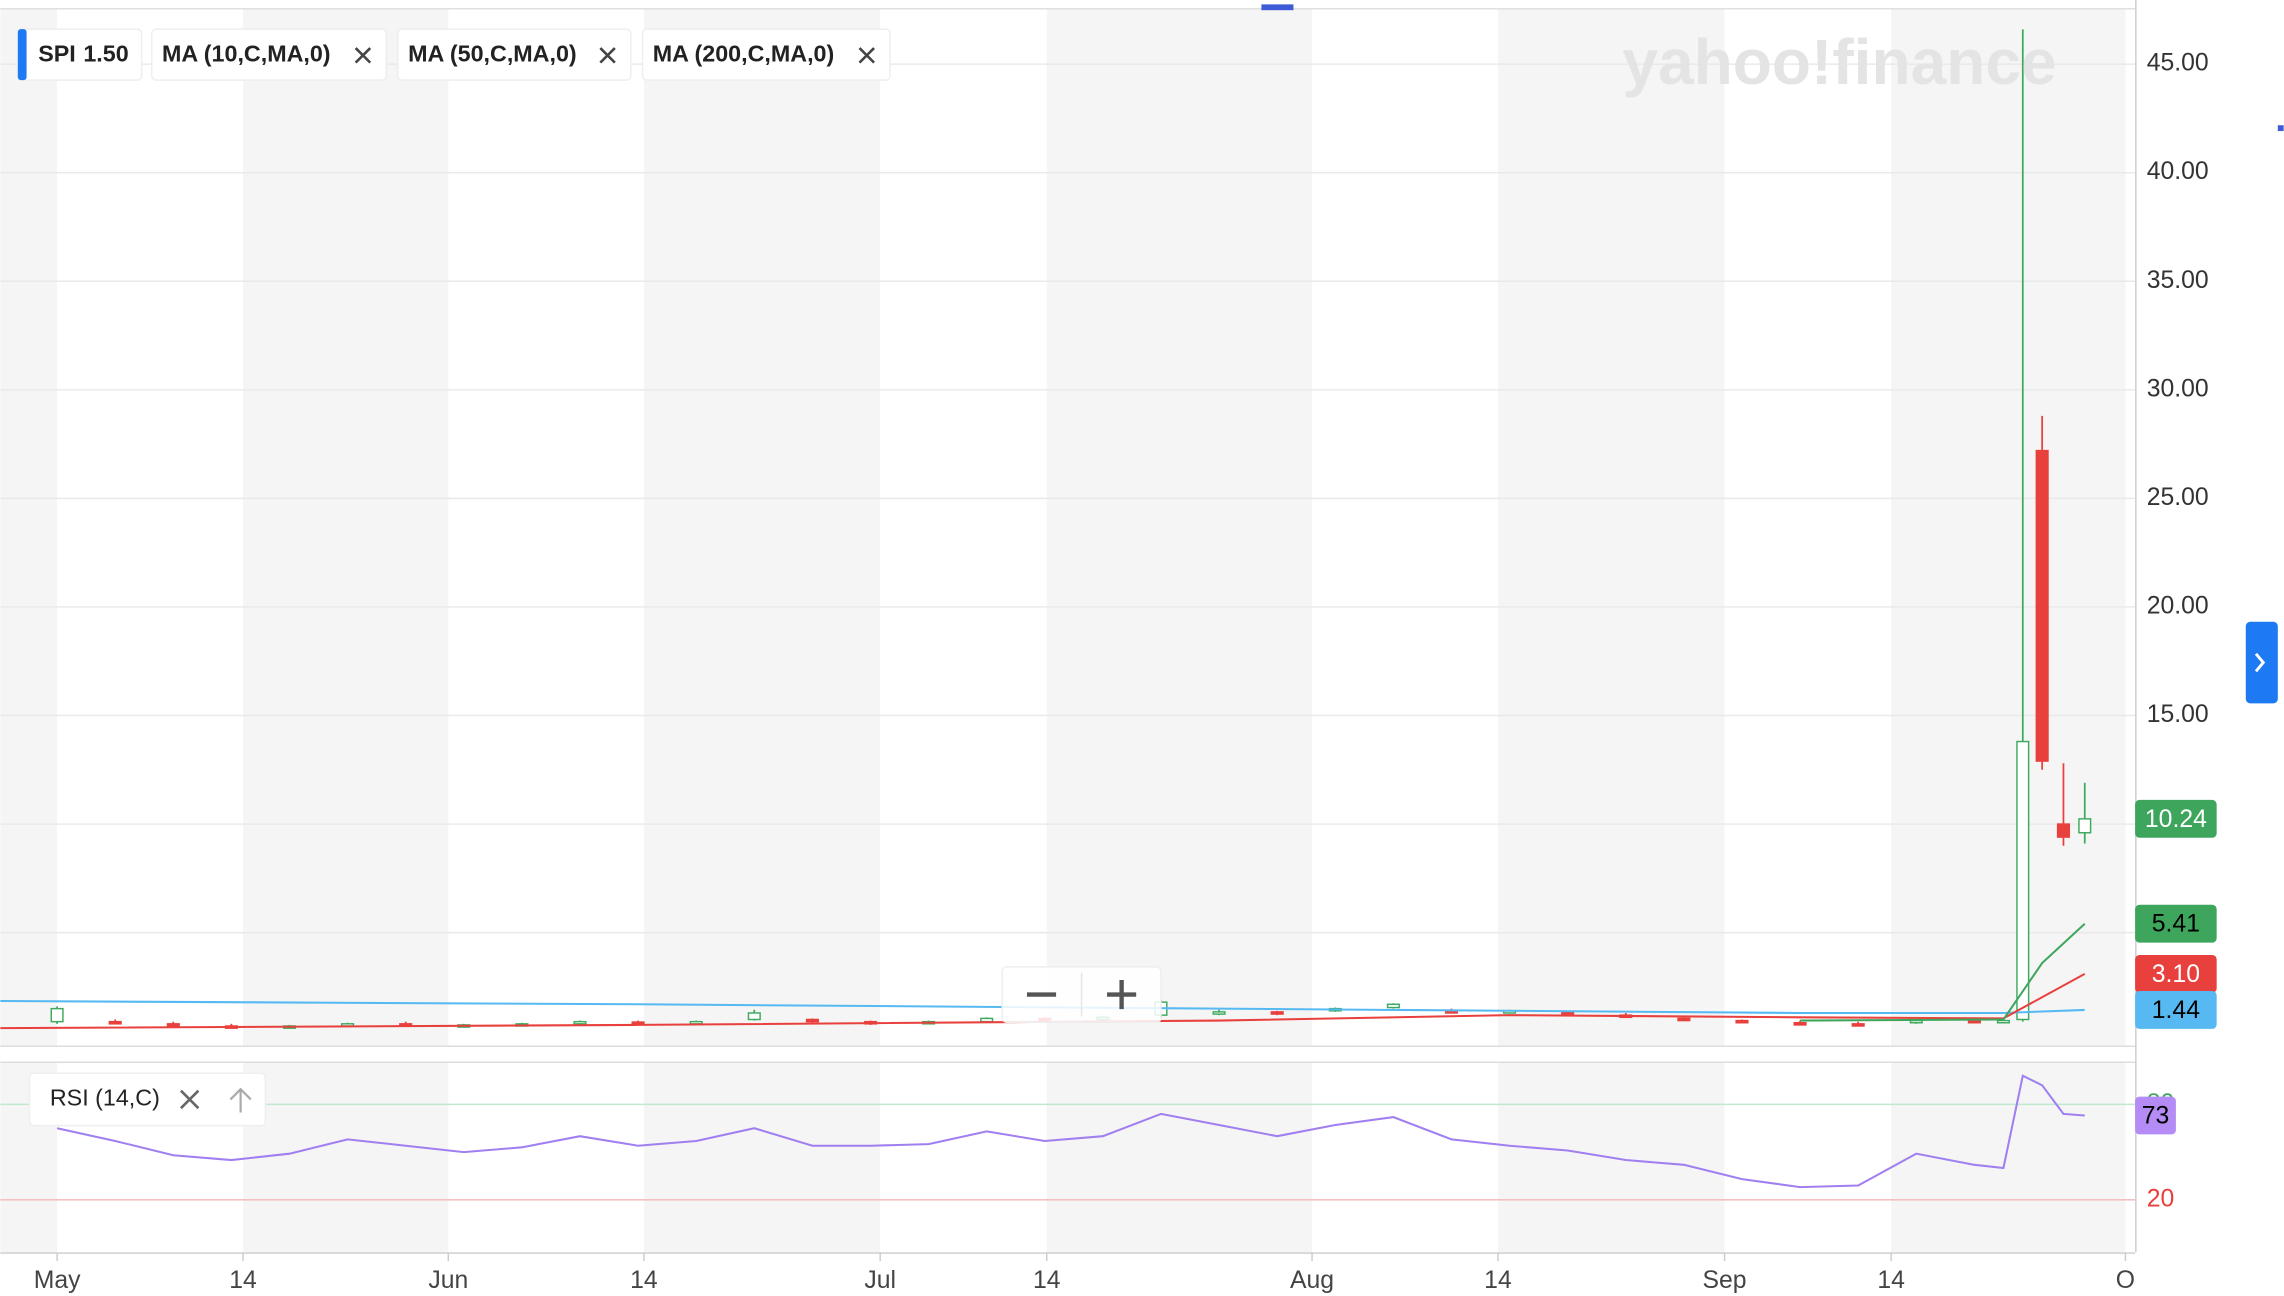 The height and width of the screenshot is (1296, 2284). What do you see at coordinates (57, 53) in the screenshot?
I see `legend-symbol: SPI` at bounding box center [57, 53].